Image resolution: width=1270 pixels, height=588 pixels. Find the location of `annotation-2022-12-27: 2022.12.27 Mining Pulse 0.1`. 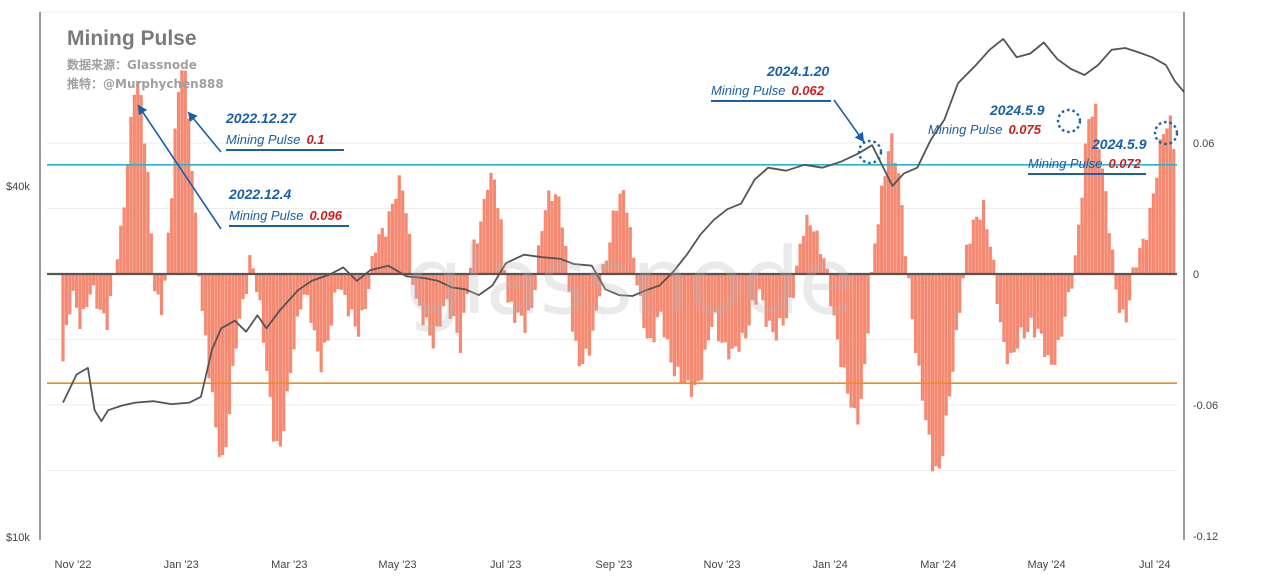

annotation-2022-12-27: 2022.12.27 Mining Pulse 0.1 is located at coordinates (285, 130).